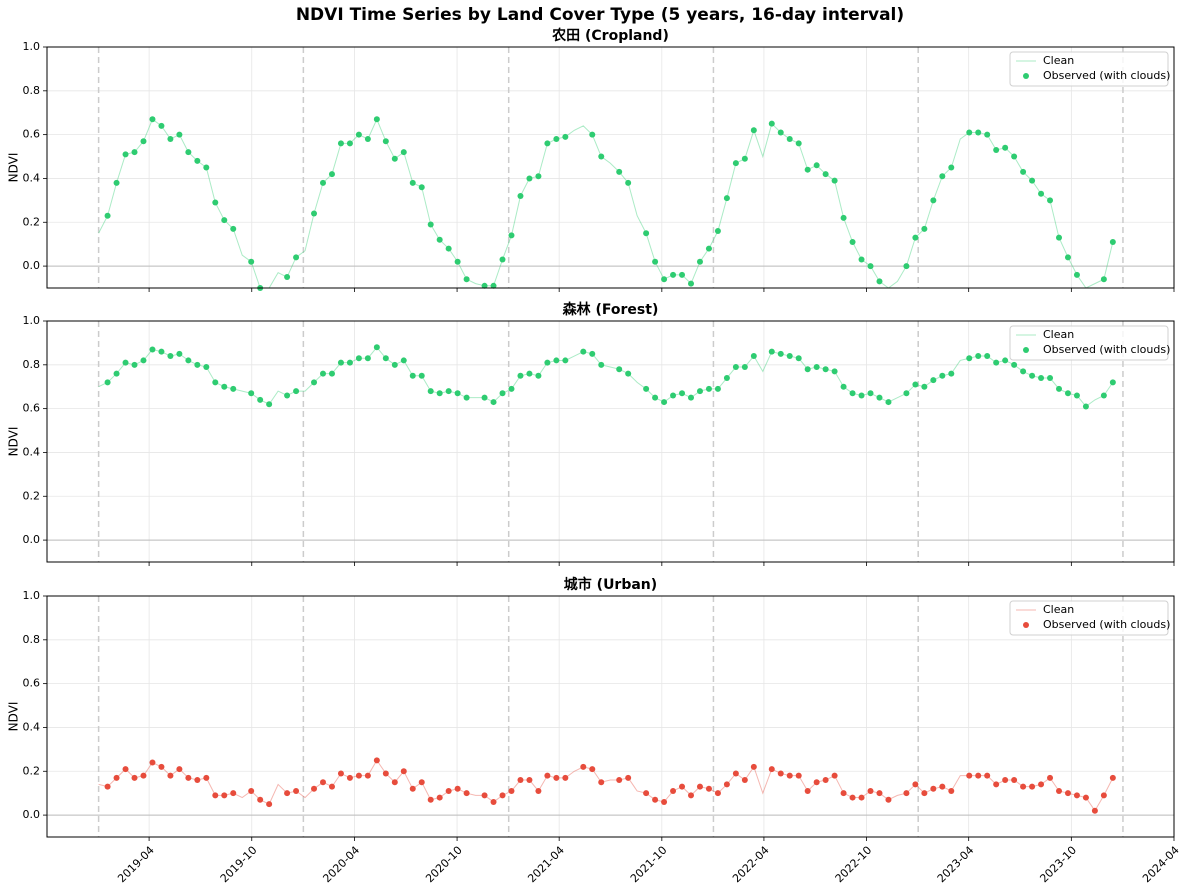 This screenshot has height=894, width=1200. Describe the element at coordinates (32, 320) in the screenshot. I see `y-tick-label: 1.0` at that location.